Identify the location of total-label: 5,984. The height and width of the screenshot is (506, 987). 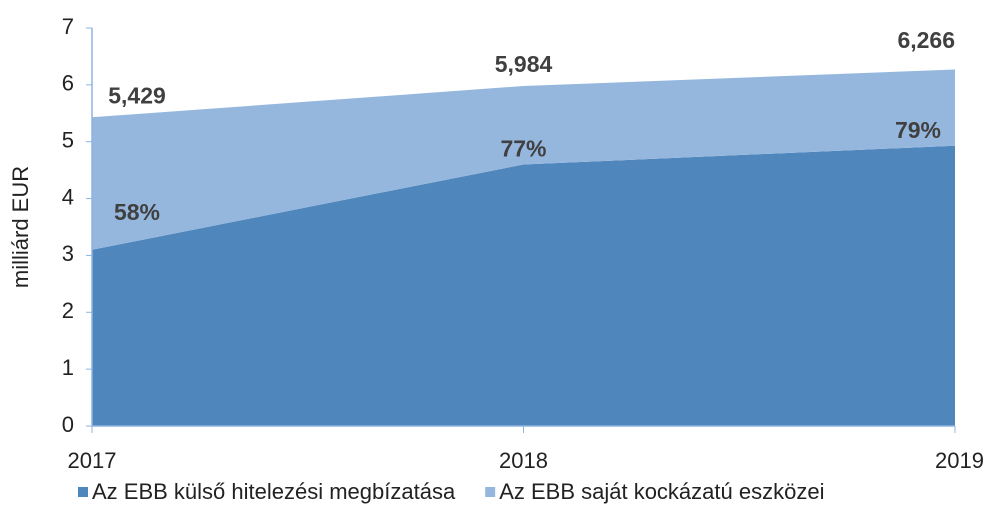
(524, 64).